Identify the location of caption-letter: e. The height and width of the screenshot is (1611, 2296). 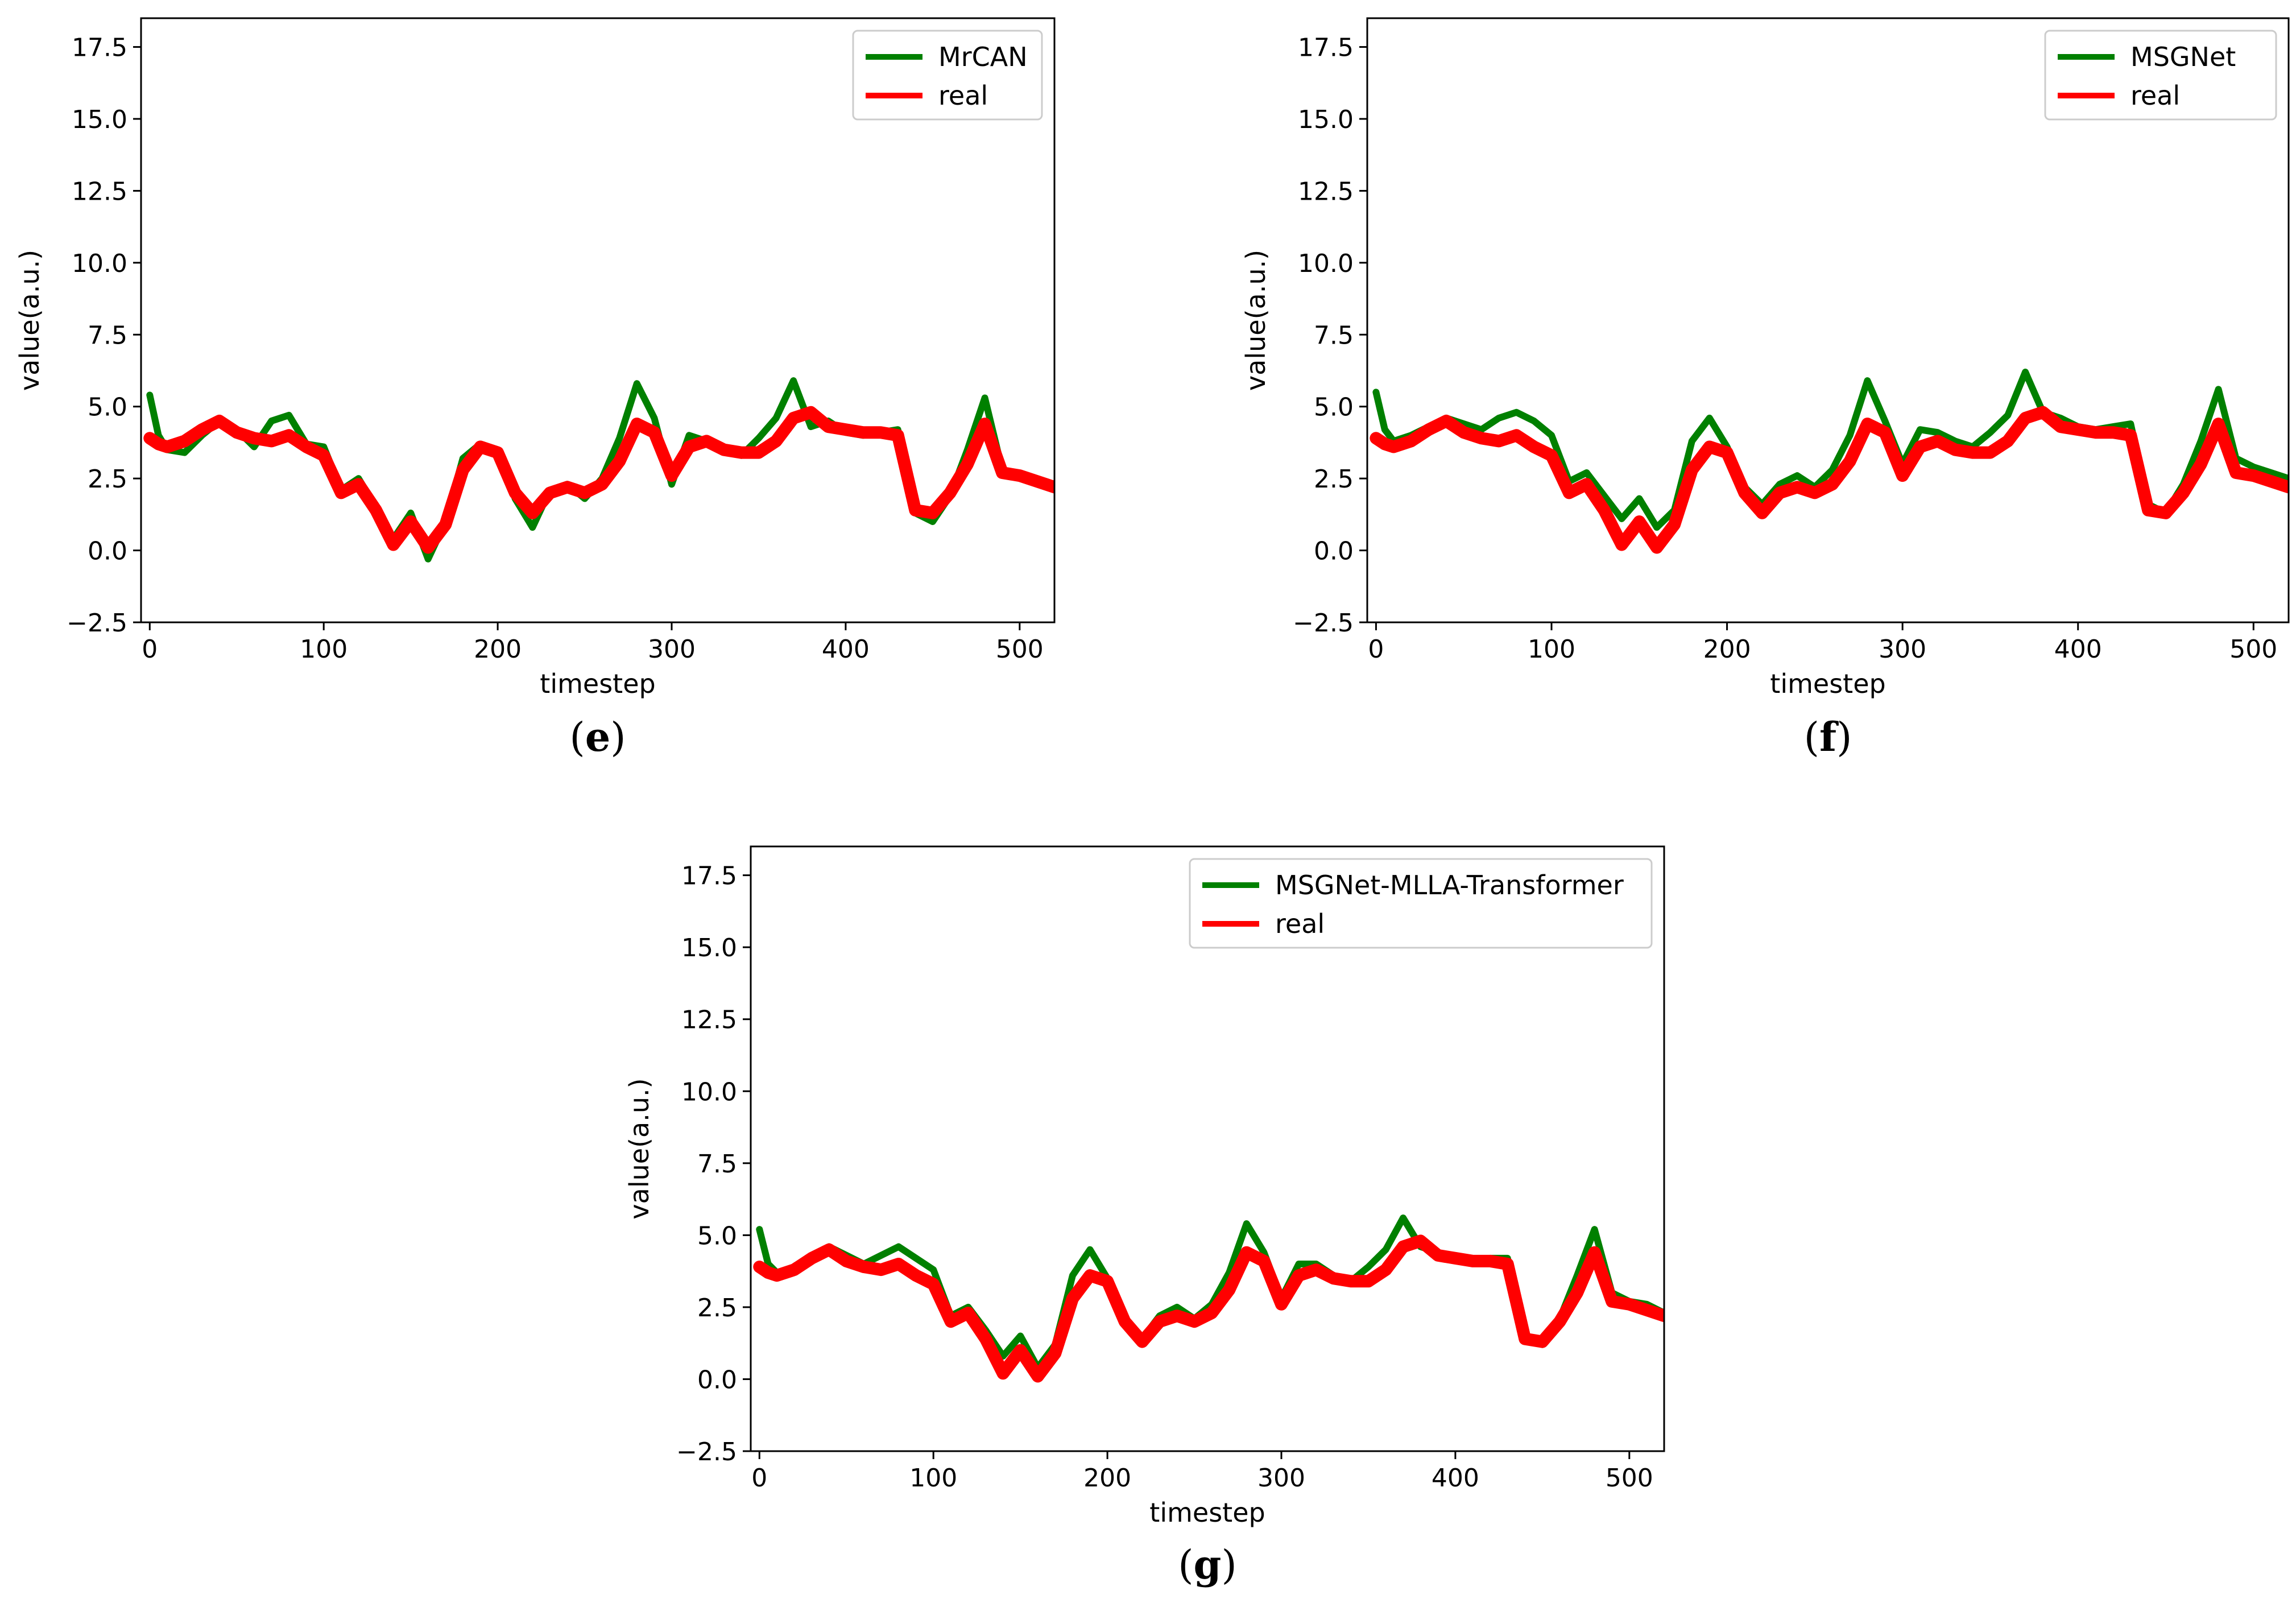
(598, 737).